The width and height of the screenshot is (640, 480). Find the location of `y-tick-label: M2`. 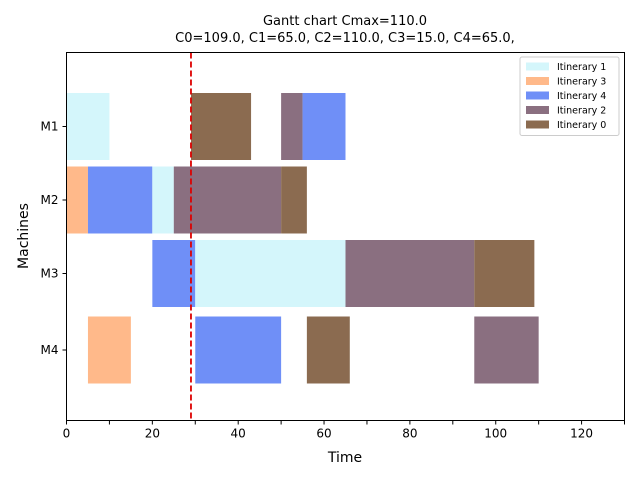

y-tick-label: M2 is located at coordinates (50, 200).